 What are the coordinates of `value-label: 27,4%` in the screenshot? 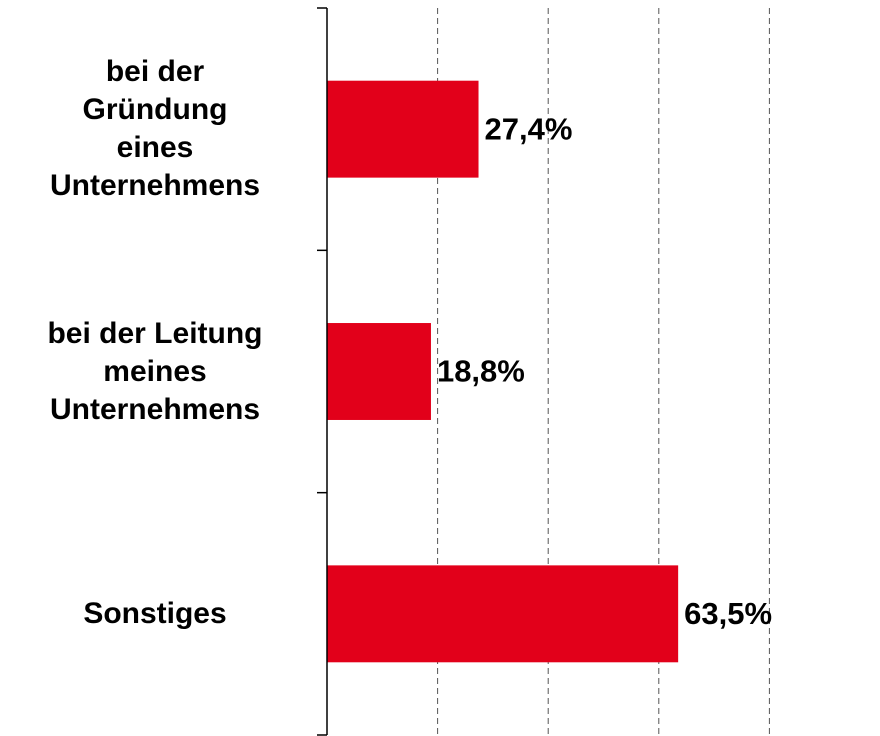 It's located at (529, 128).